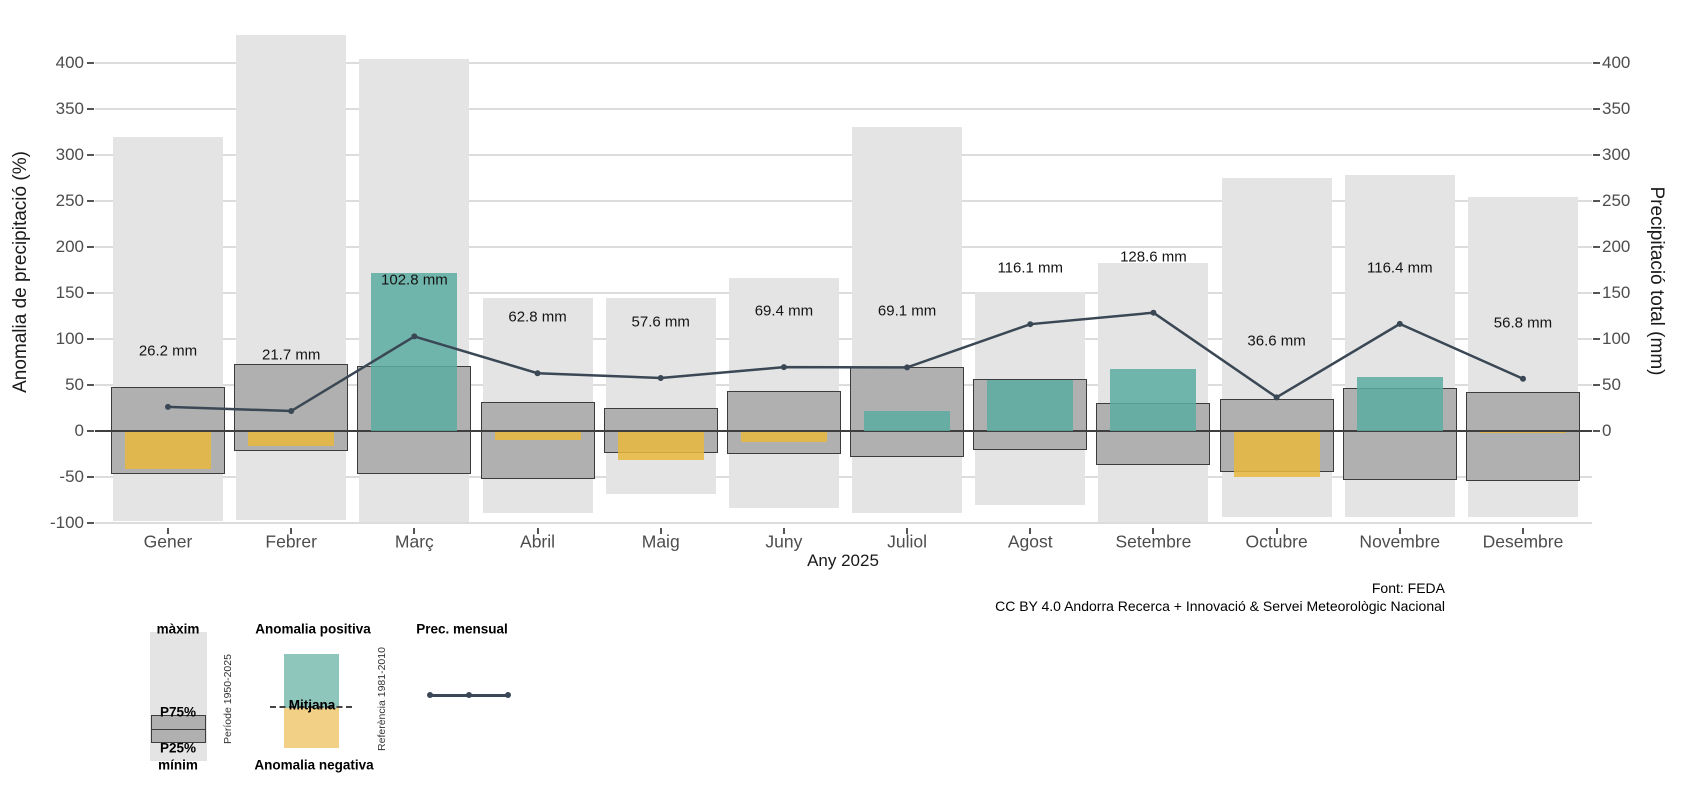  Describe the element at coordinates (79, 430) in the screenshot. I see `y-axis-left-tick-label: 0` at that location.